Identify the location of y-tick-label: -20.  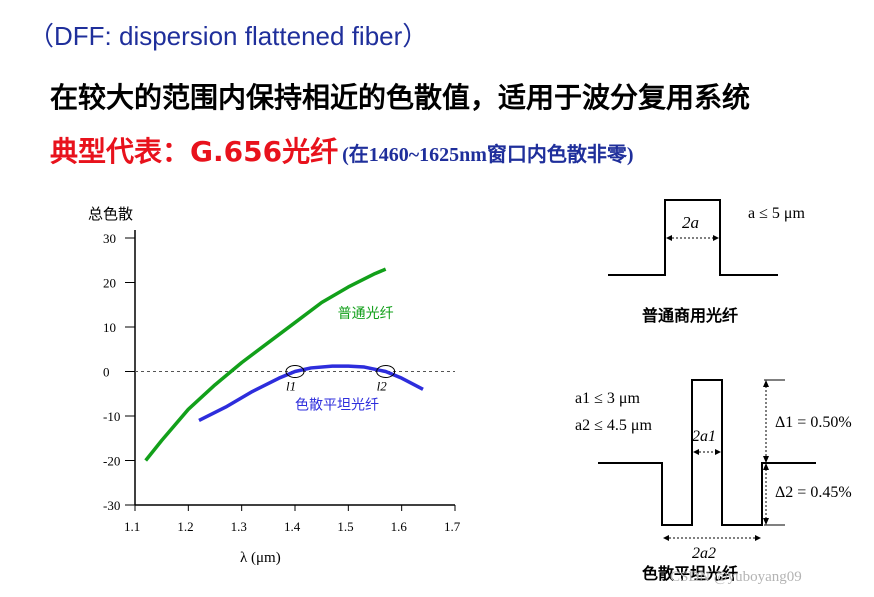
(111, 461).